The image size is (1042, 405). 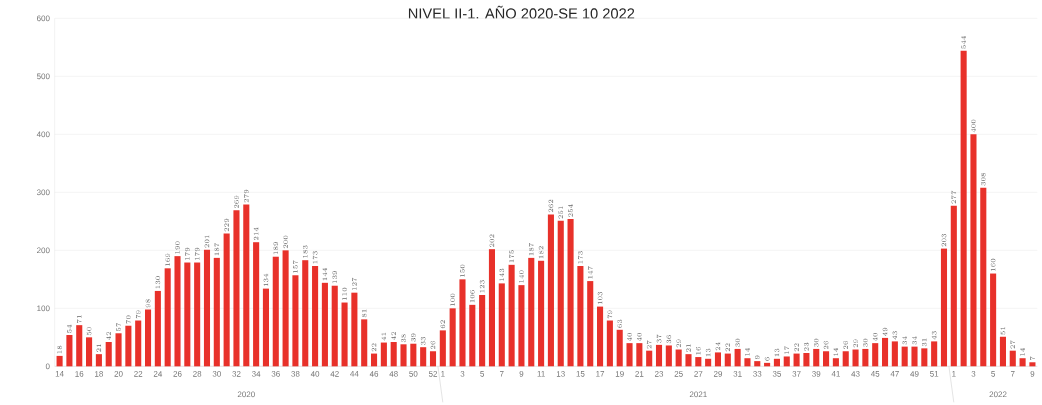 I want to click on x-tick-label: 21, so click(x=639, y=374).